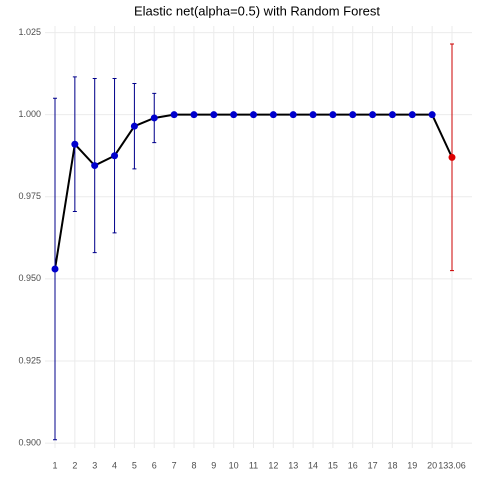 The width and height of the screenshot is (480, 485). What do you see at coordinates (293, 465) in the screenshot?
I see `x-tick-label: 13` at bounding box center [293, 465].